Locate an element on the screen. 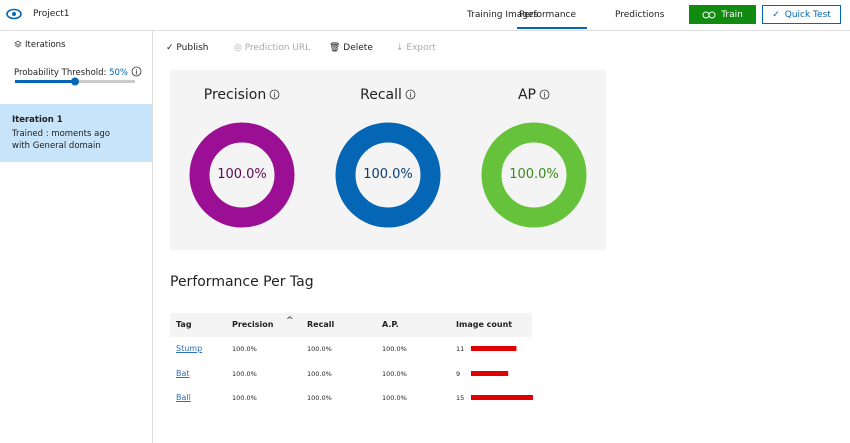 The width and height of the screenshot is (850, 443). toolbar-item: ◎ Prediction URL is located at coordinates (272, 48).